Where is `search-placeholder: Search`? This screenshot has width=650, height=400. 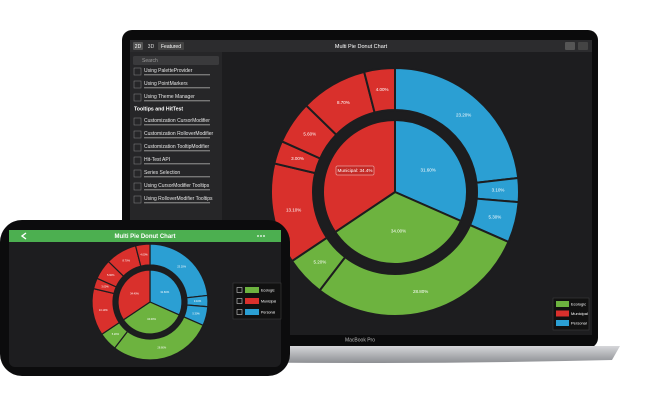
search-placeholder: Search is located at coordinates (150, 61).